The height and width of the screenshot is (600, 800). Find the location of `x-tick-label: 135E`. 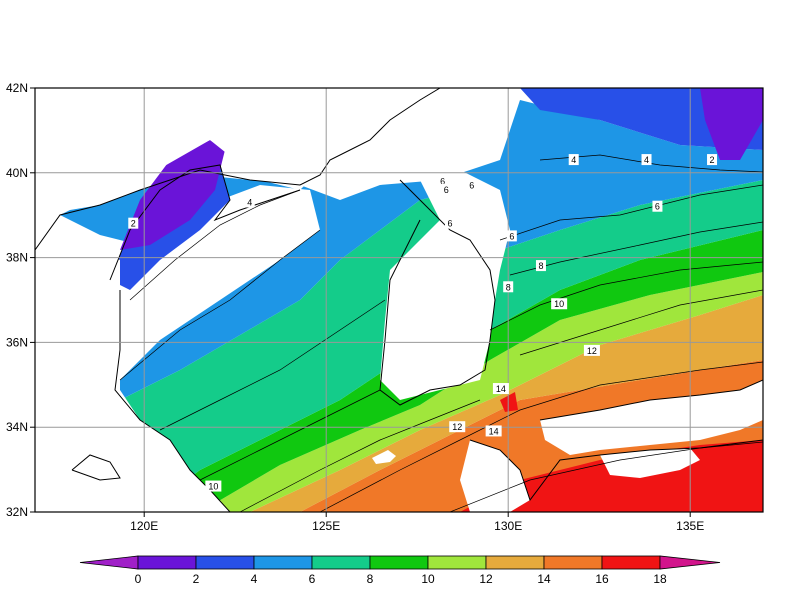

x-tick-label: 135E is located at coordinates (690, 526).